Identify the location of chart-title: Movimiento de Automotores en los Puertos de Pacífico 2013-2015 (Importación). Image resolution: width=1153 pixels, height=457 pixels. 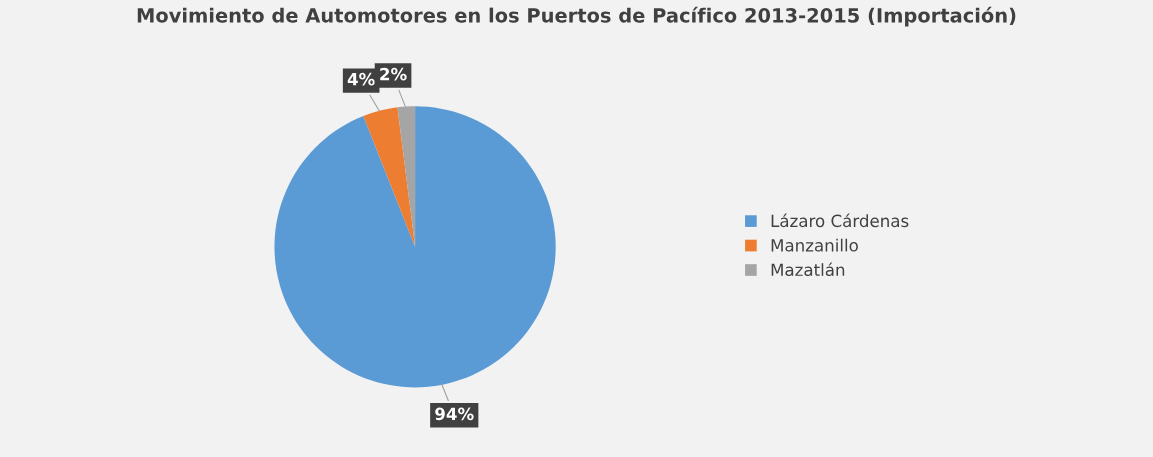
(576, 16).